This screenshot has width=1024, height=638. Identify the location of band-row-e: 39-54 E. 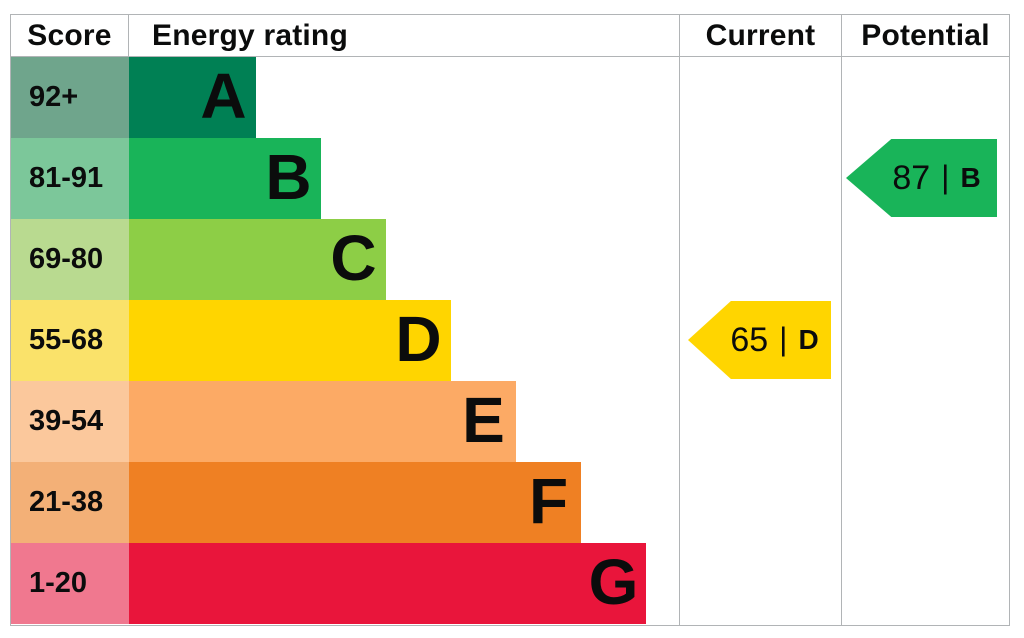
(345, 421).